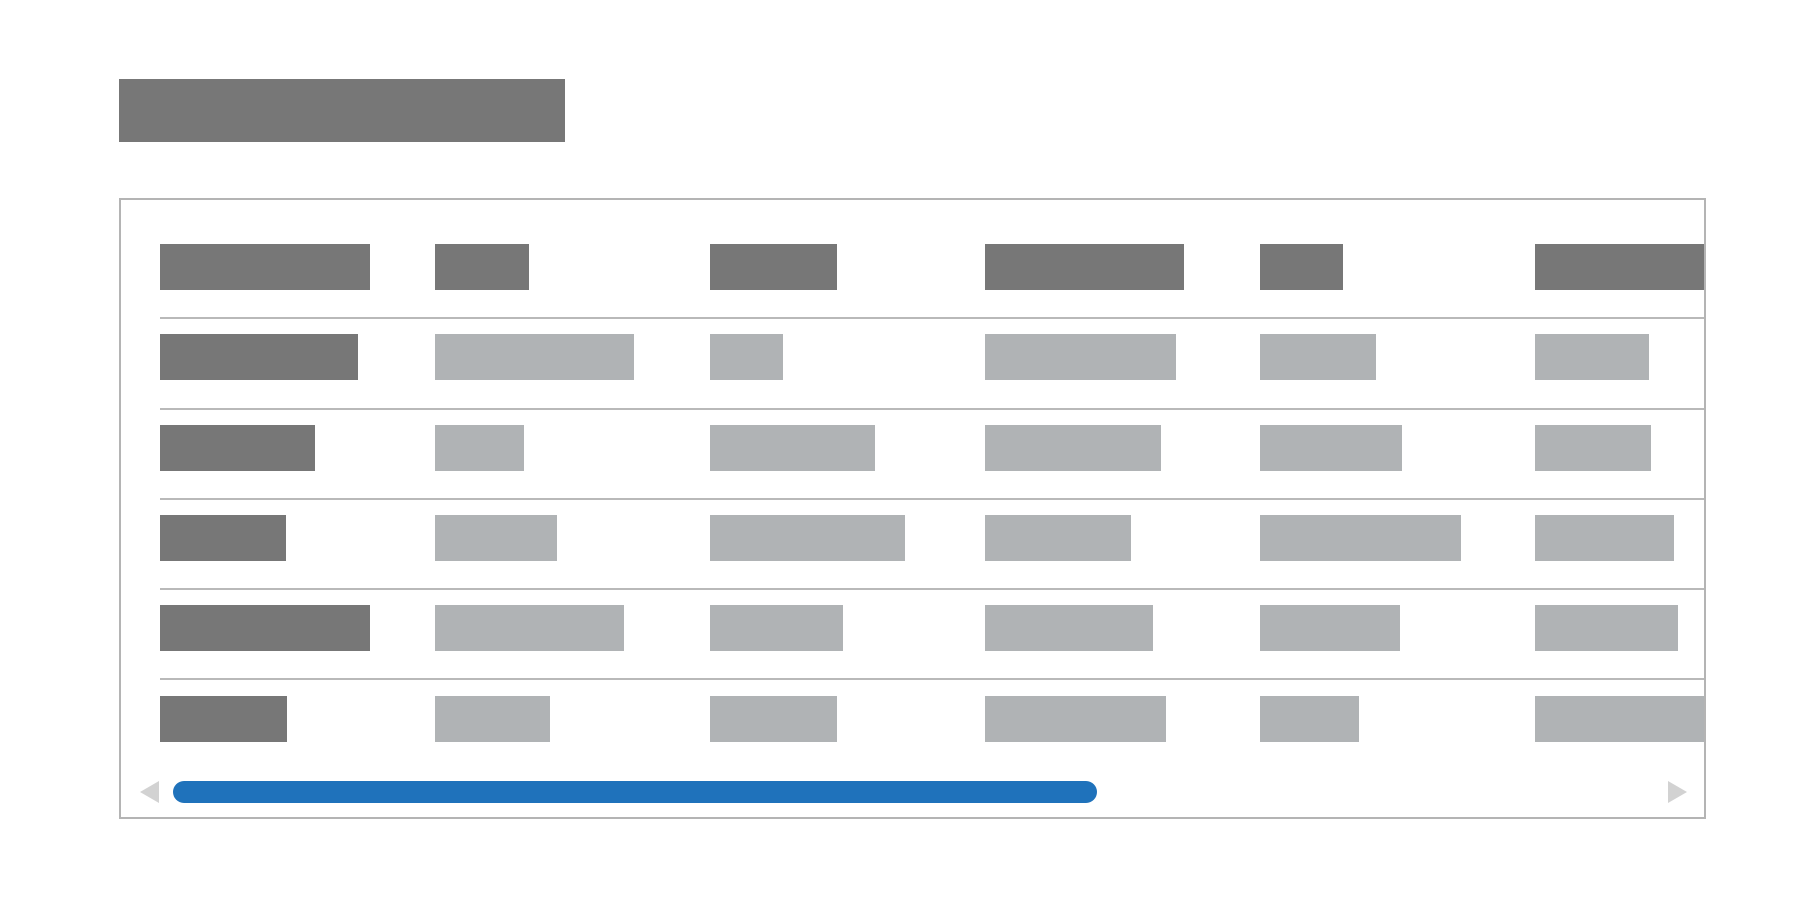  What do you see at coordinates (1606, 628) in the screenshot?
I see `table-cell-r4-c6` at bounding box center [1606, 628].